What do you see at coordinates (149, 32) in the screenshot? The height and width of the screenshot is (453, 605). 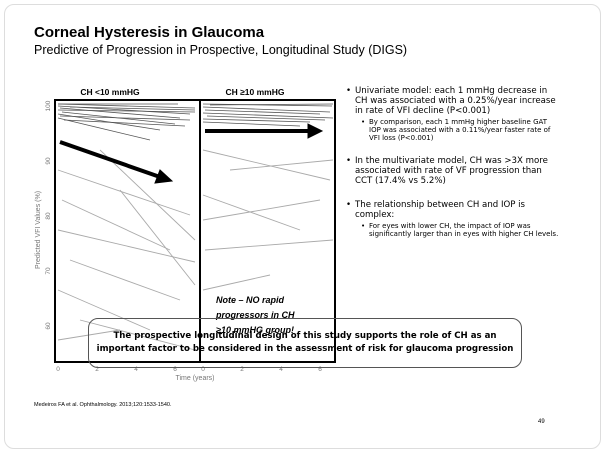 I see `slide-title: Corneal Hysteresis in Glaucoma` at bounding box center [149, 32].